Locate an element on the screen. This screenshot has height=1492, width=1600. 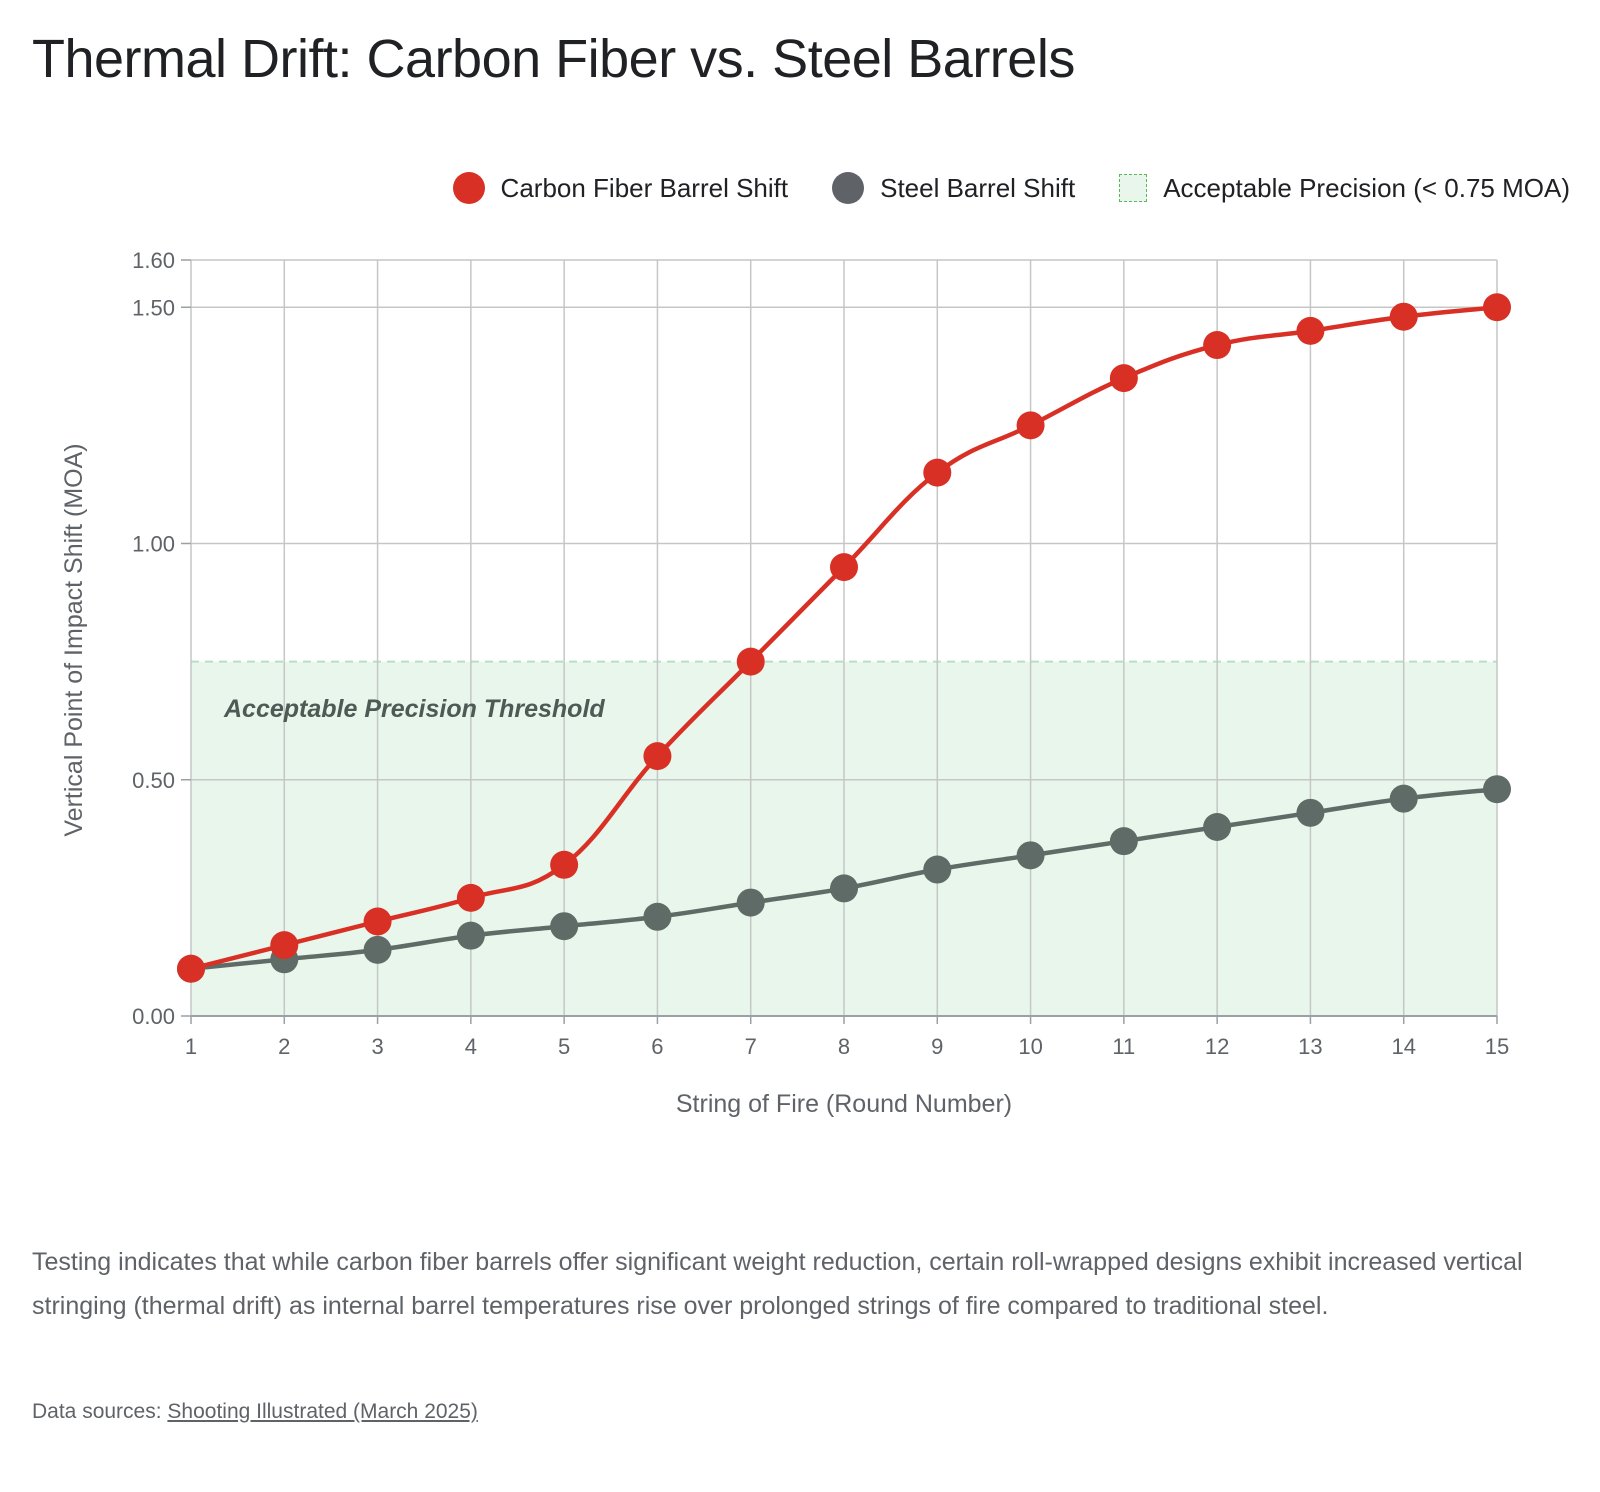
x-tick-label: 3 is located at coordinates (377, 1046).